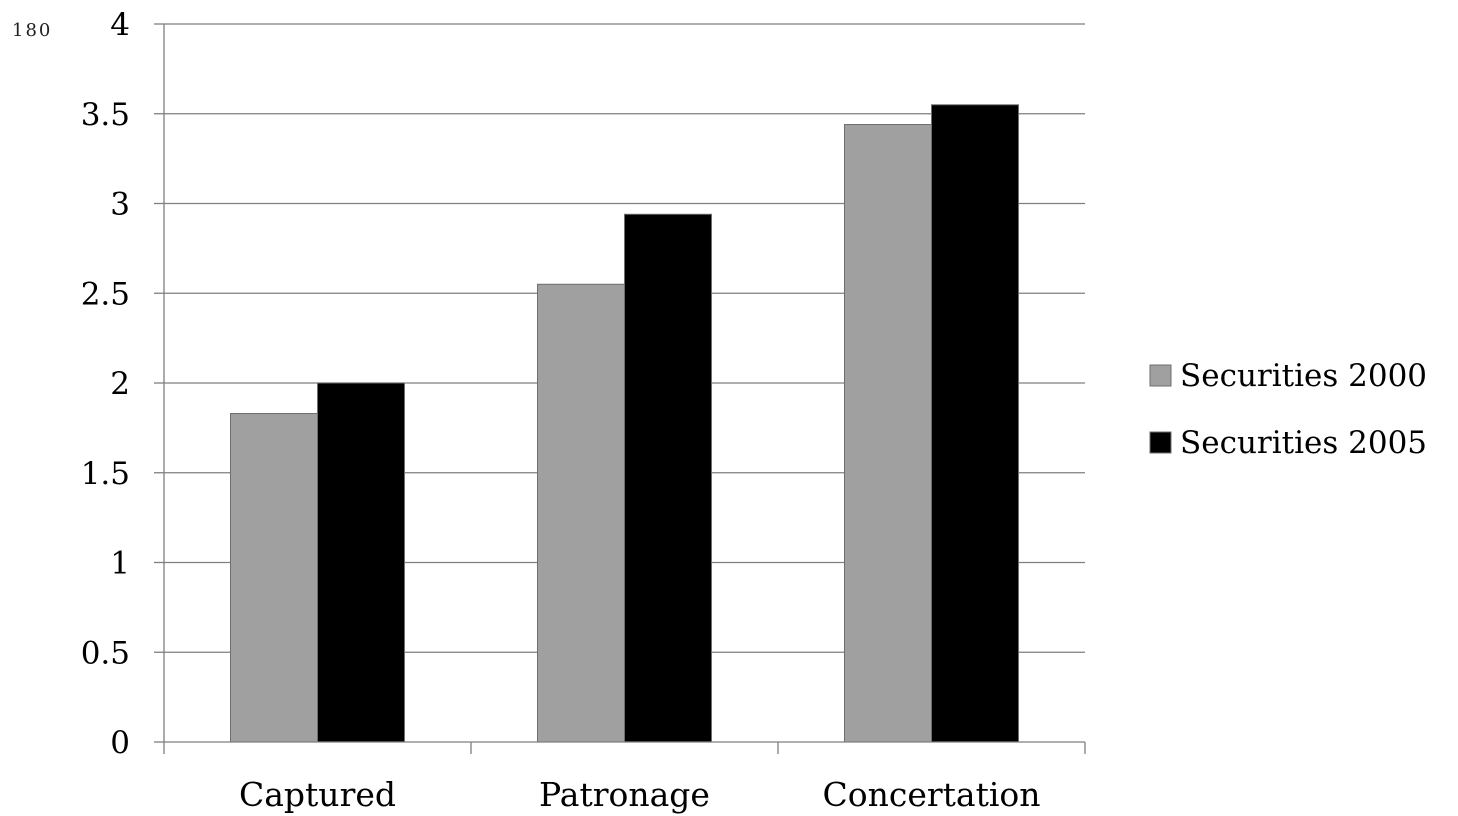 This screenshot has height=816, width=1458. I want to click on bar-concertation-securities-2000, so click(888, 433).